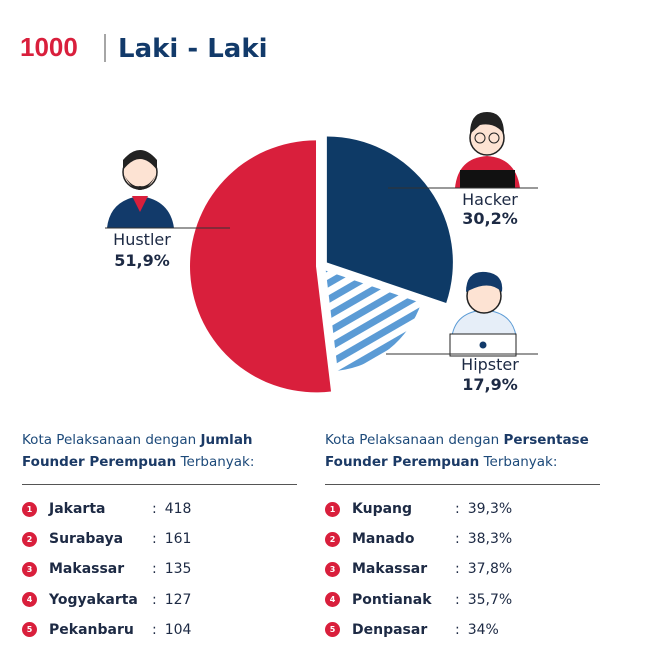 The width and height of the screenshot is (661, 665). Describe the element at coordinates (178, 599) in the screenshot. I see `value: 127` at that location.